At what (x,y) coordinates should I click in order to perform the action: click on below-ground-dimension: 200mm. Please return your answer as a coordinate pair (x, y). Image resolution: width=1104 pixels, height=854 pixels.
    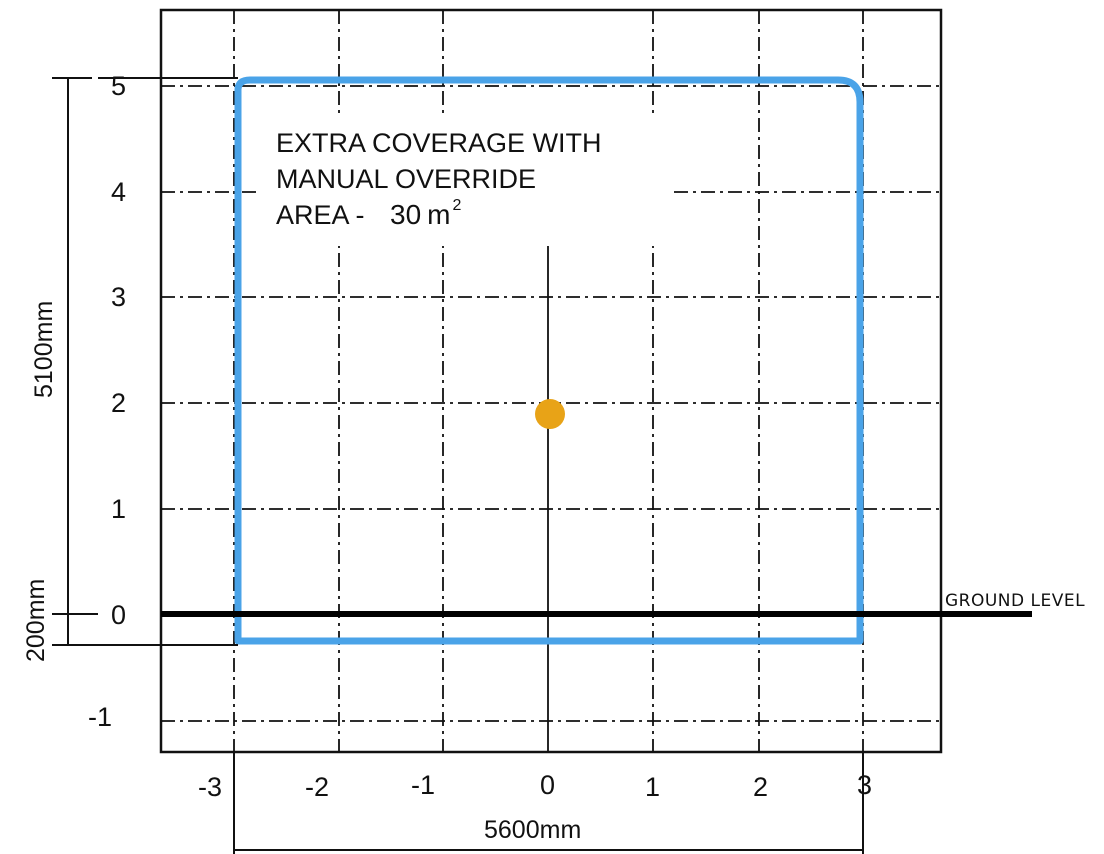
    Looking at the image, I should click on (130, 620).